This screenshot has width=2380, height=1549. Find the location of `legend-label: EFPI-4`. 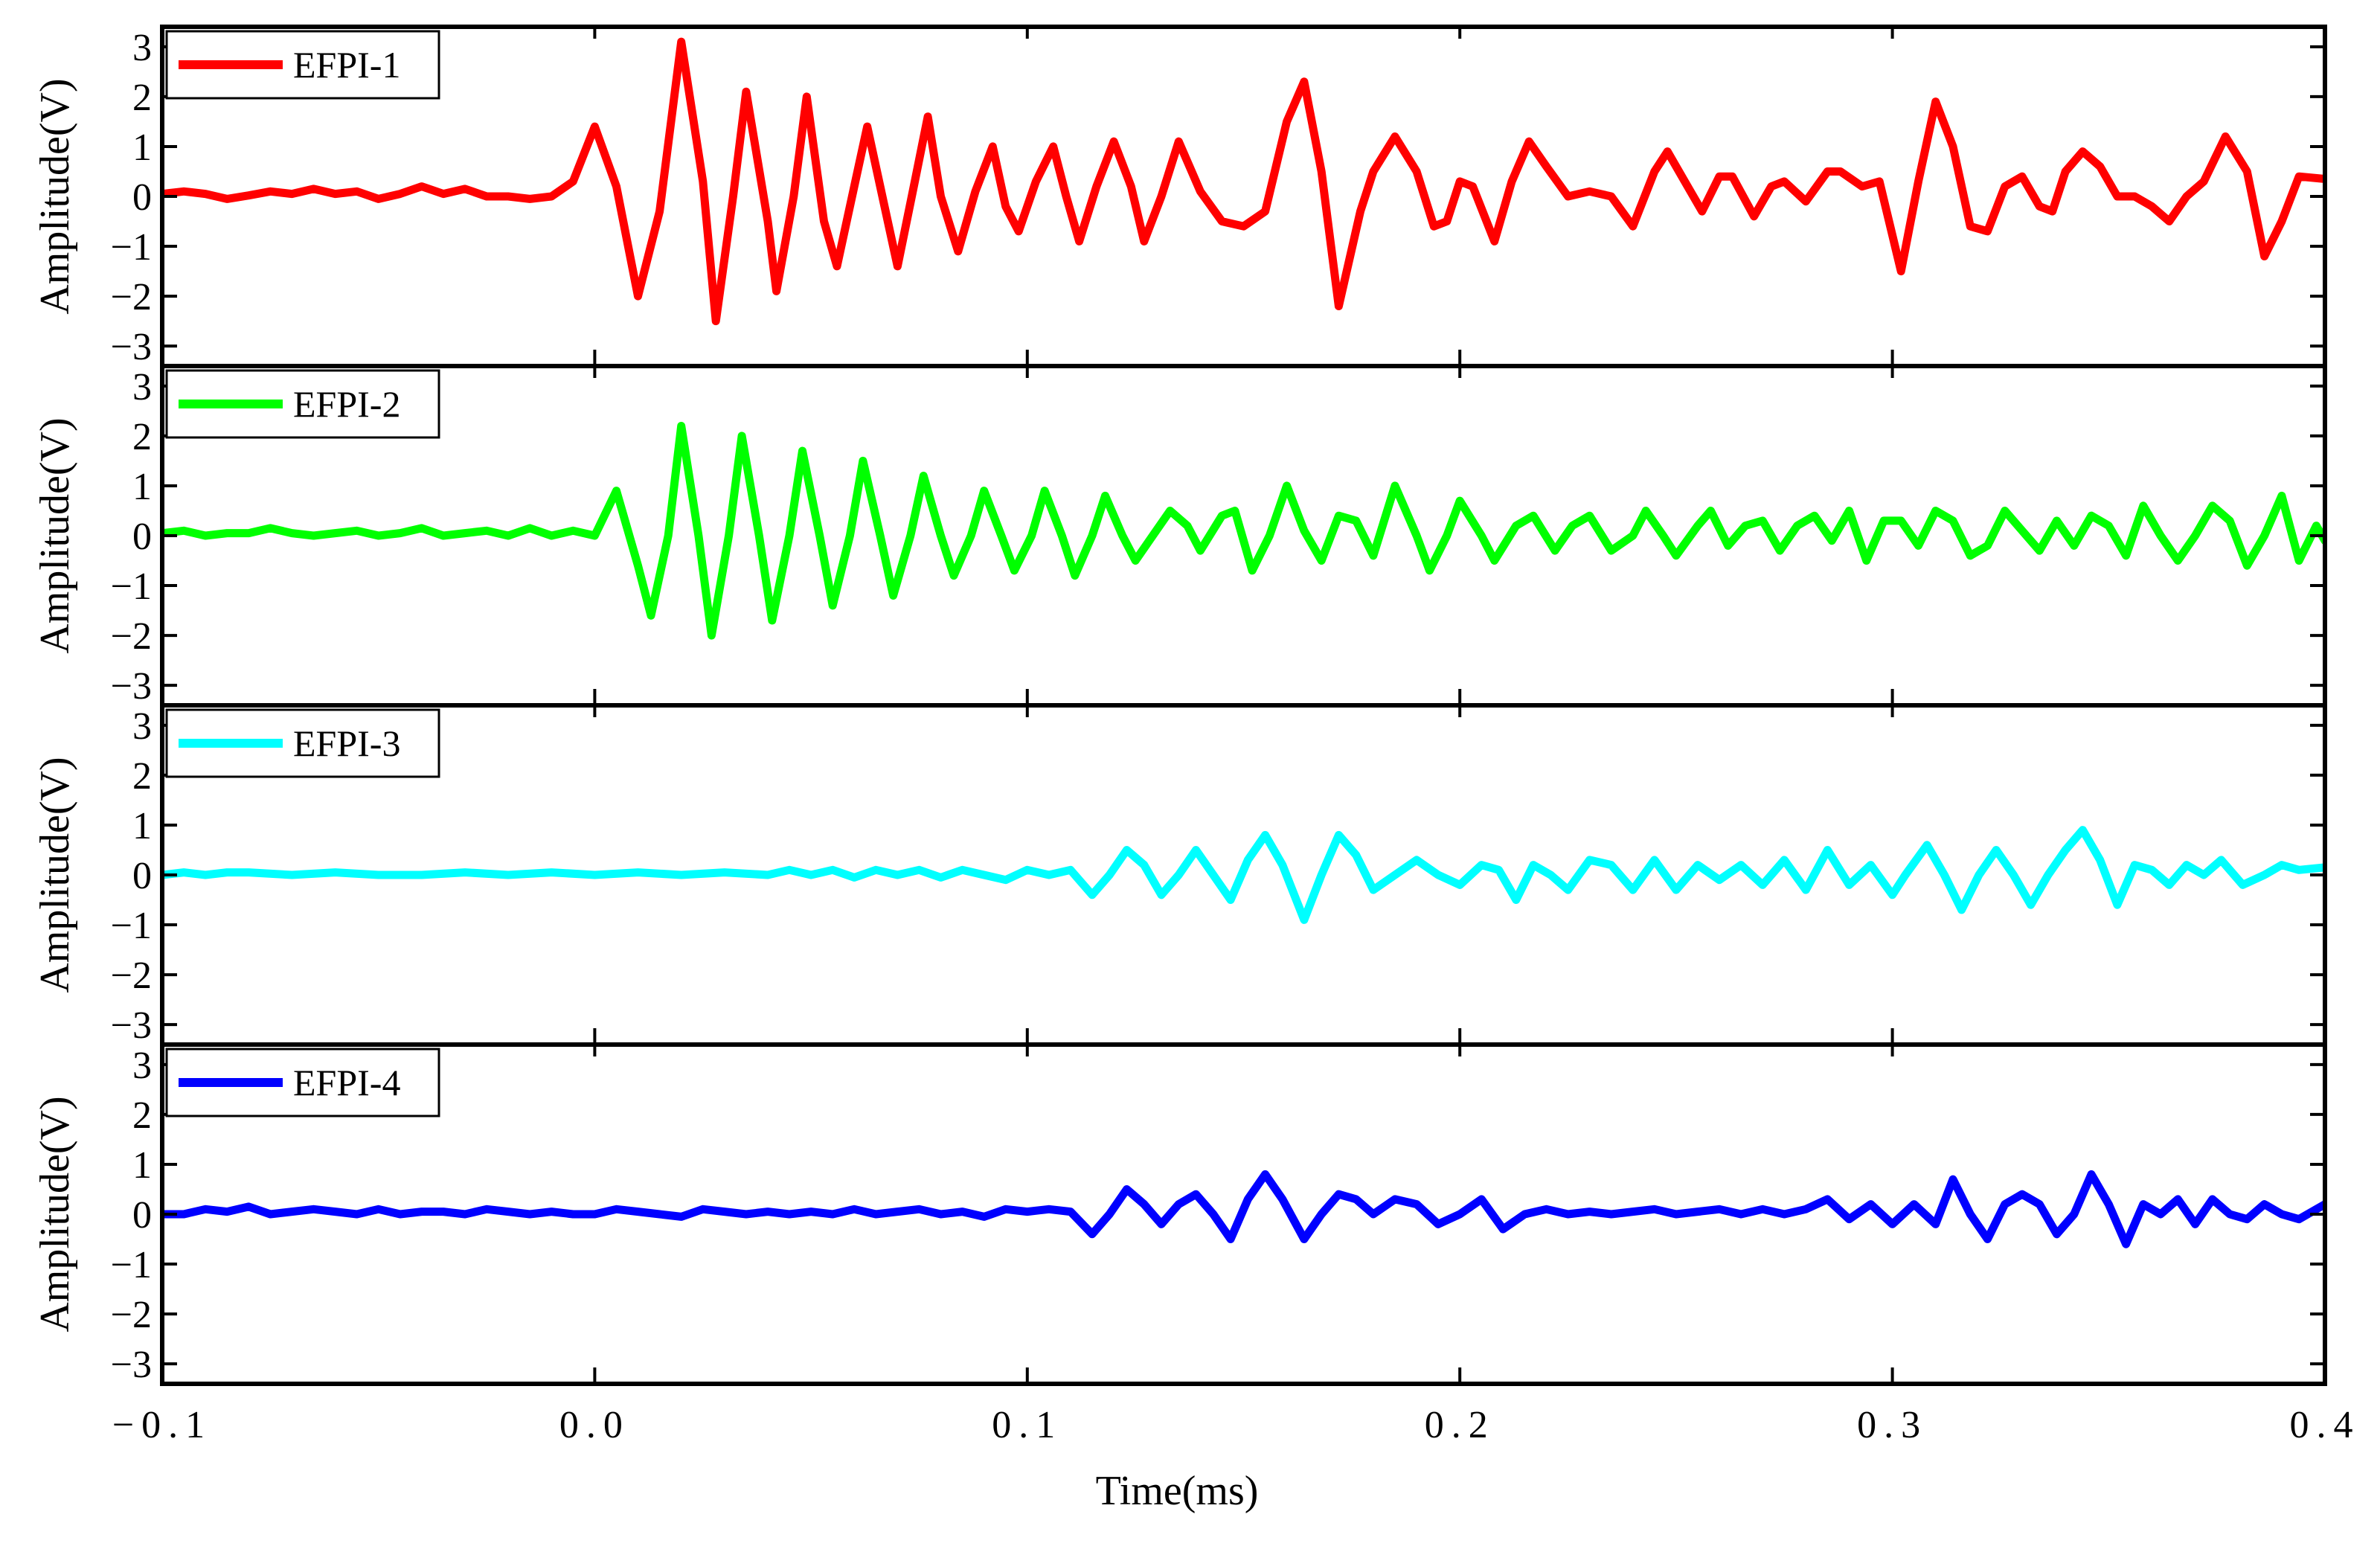

legend-label: EFPI-4 is located at coordinates (346, 1083).